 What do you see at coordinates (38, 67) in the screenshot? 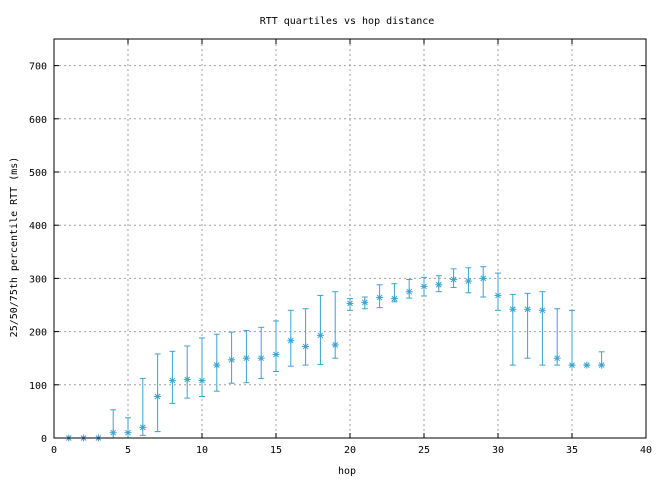
I see `y-tick-label: 700` at bounding box center [38, 67].